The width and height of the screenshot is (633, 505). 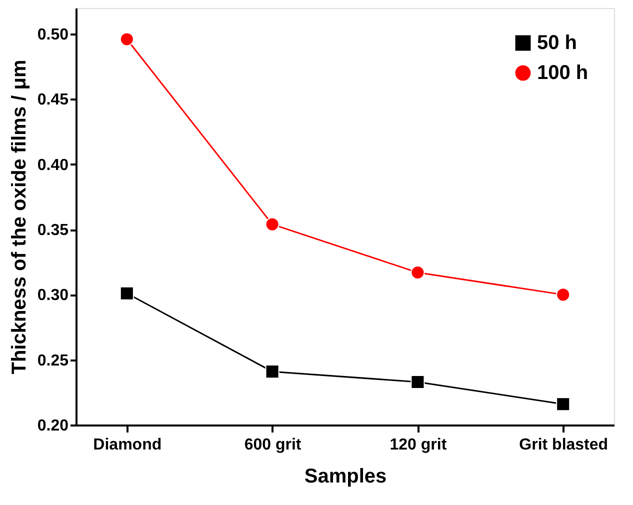 What do you see at coordinates (53, 35) in the screenshot?
I see `y-tick-label: 0.50` at bounding box center [53, 35].